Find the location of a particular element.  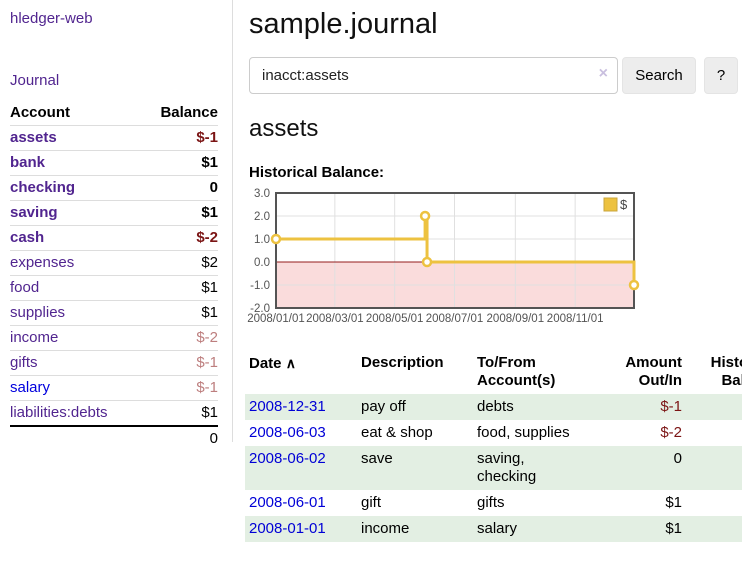

y-tick-label: -2.0 is located at coordinates (260, 309).